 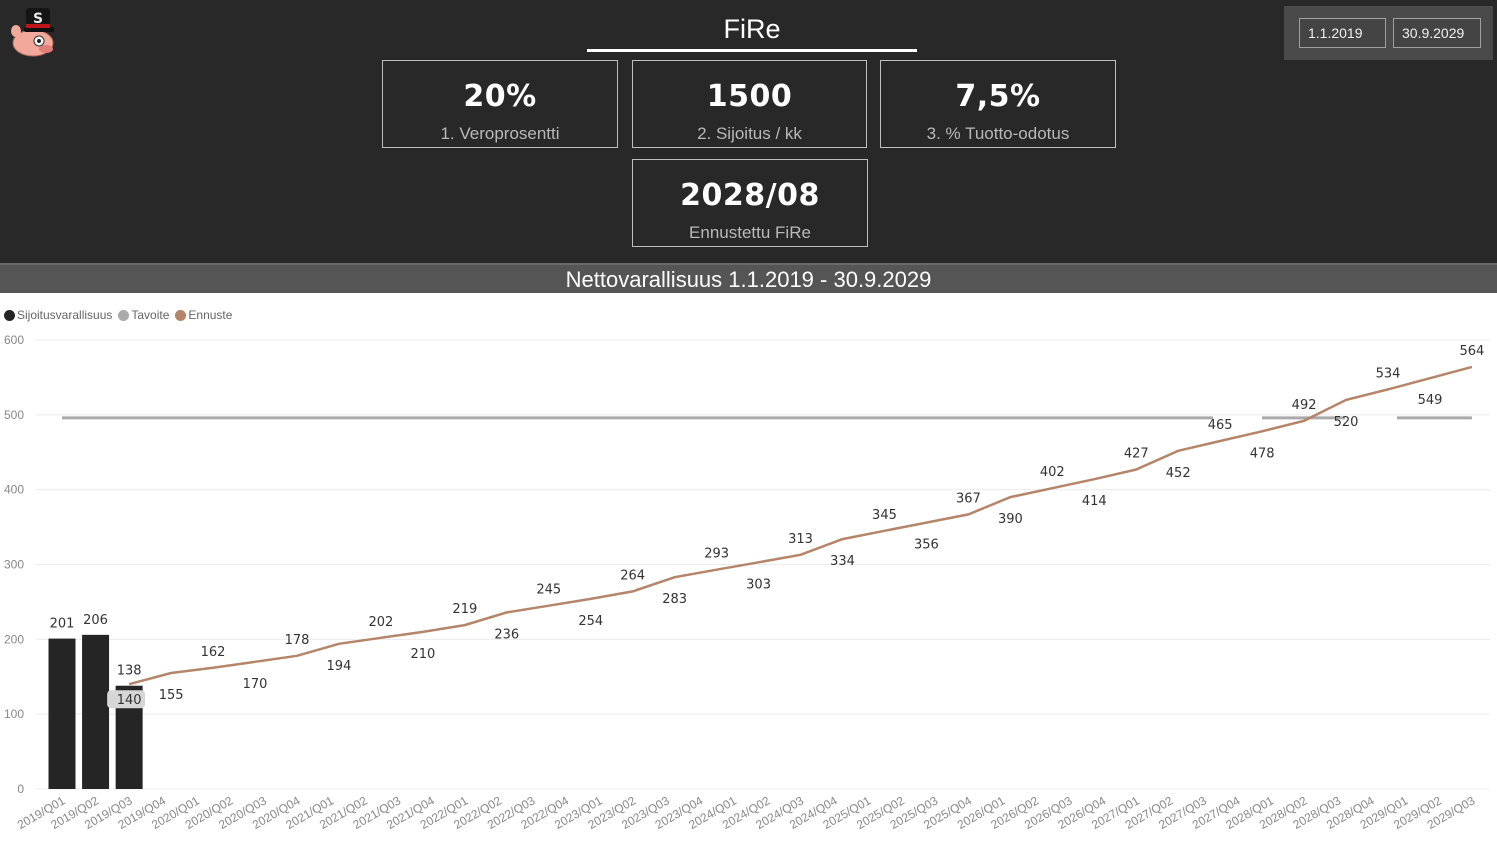 I want to click on forecast-data-label: 254, so click(x=590, y=621).